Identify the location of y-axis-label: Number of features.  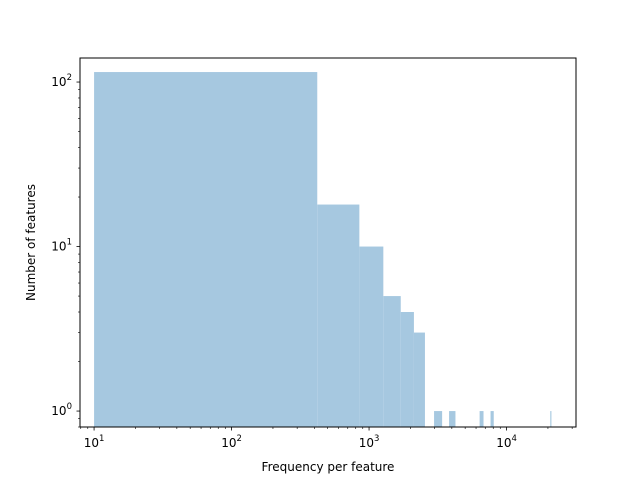
(31, 242).